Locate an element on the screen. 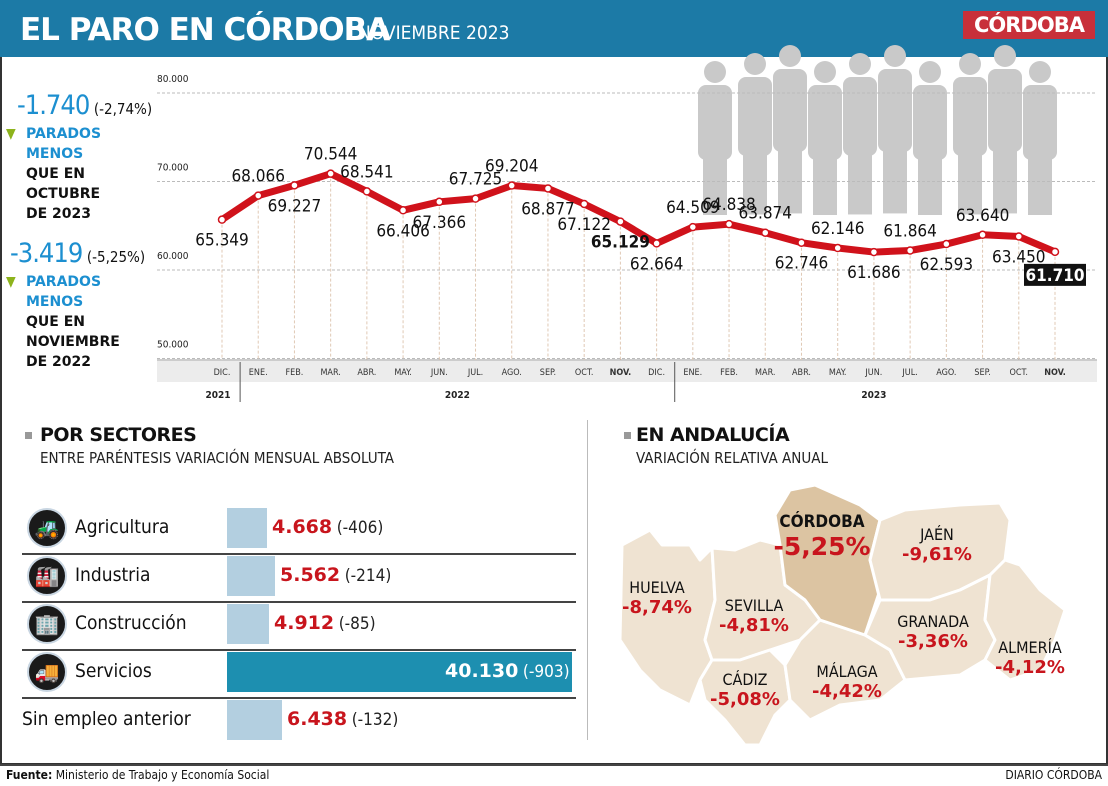 Image resolution: width=1108 pixels, height=786 pixels. credit-text: DIARIO CÓRDOBA is located at coordinates (1053, 775).